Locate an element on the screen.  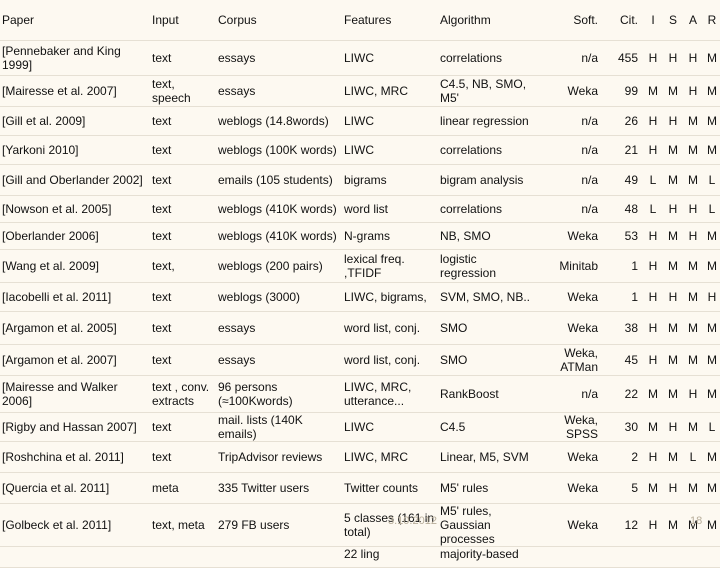
cell-cit: 5 is located at coordinates (623, 488).